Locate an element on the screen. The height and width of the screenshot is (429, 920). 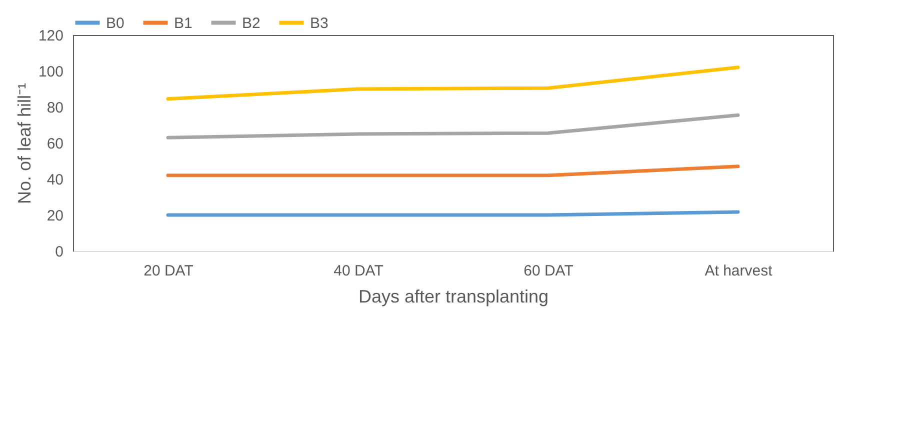
y-tick-label: 40 is located at coordinates (55, 180).